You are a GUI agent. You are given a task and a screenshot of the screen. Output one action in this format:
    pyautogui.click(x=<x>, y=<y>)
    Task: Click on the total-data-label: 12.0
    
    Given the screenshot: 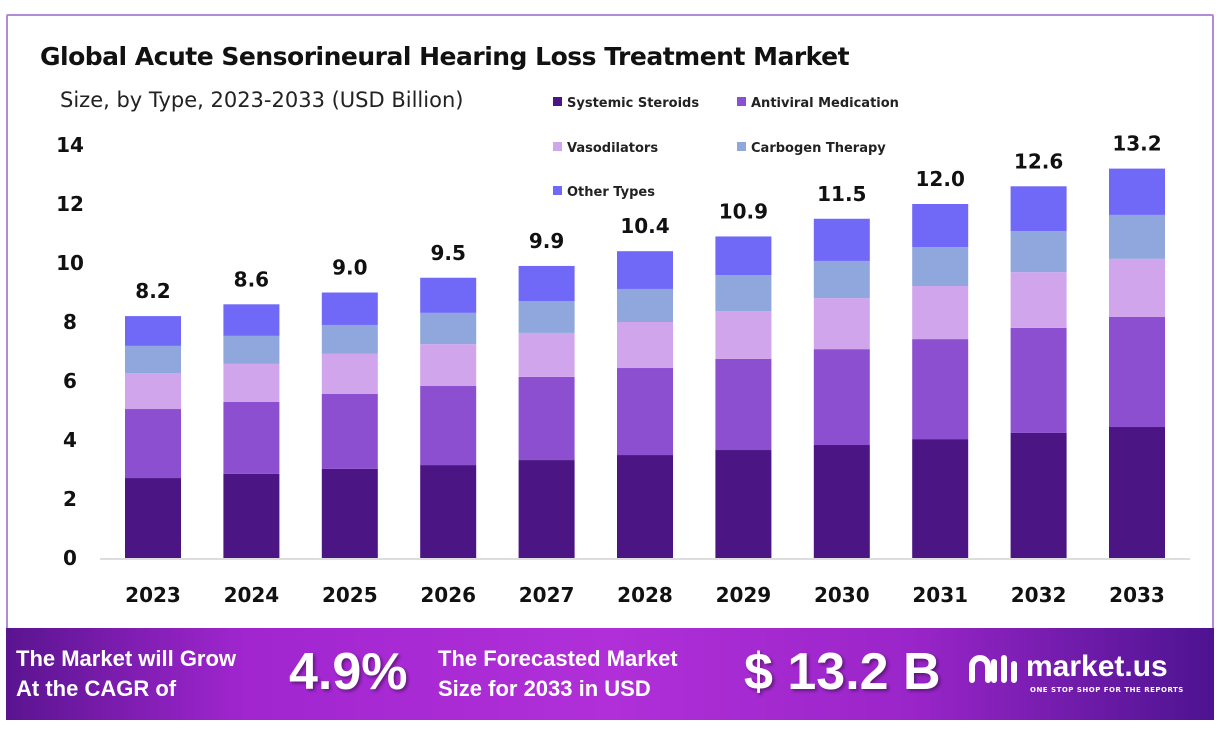 What is the action you would take?
    pyautogui.click(x=940, y=179)
    